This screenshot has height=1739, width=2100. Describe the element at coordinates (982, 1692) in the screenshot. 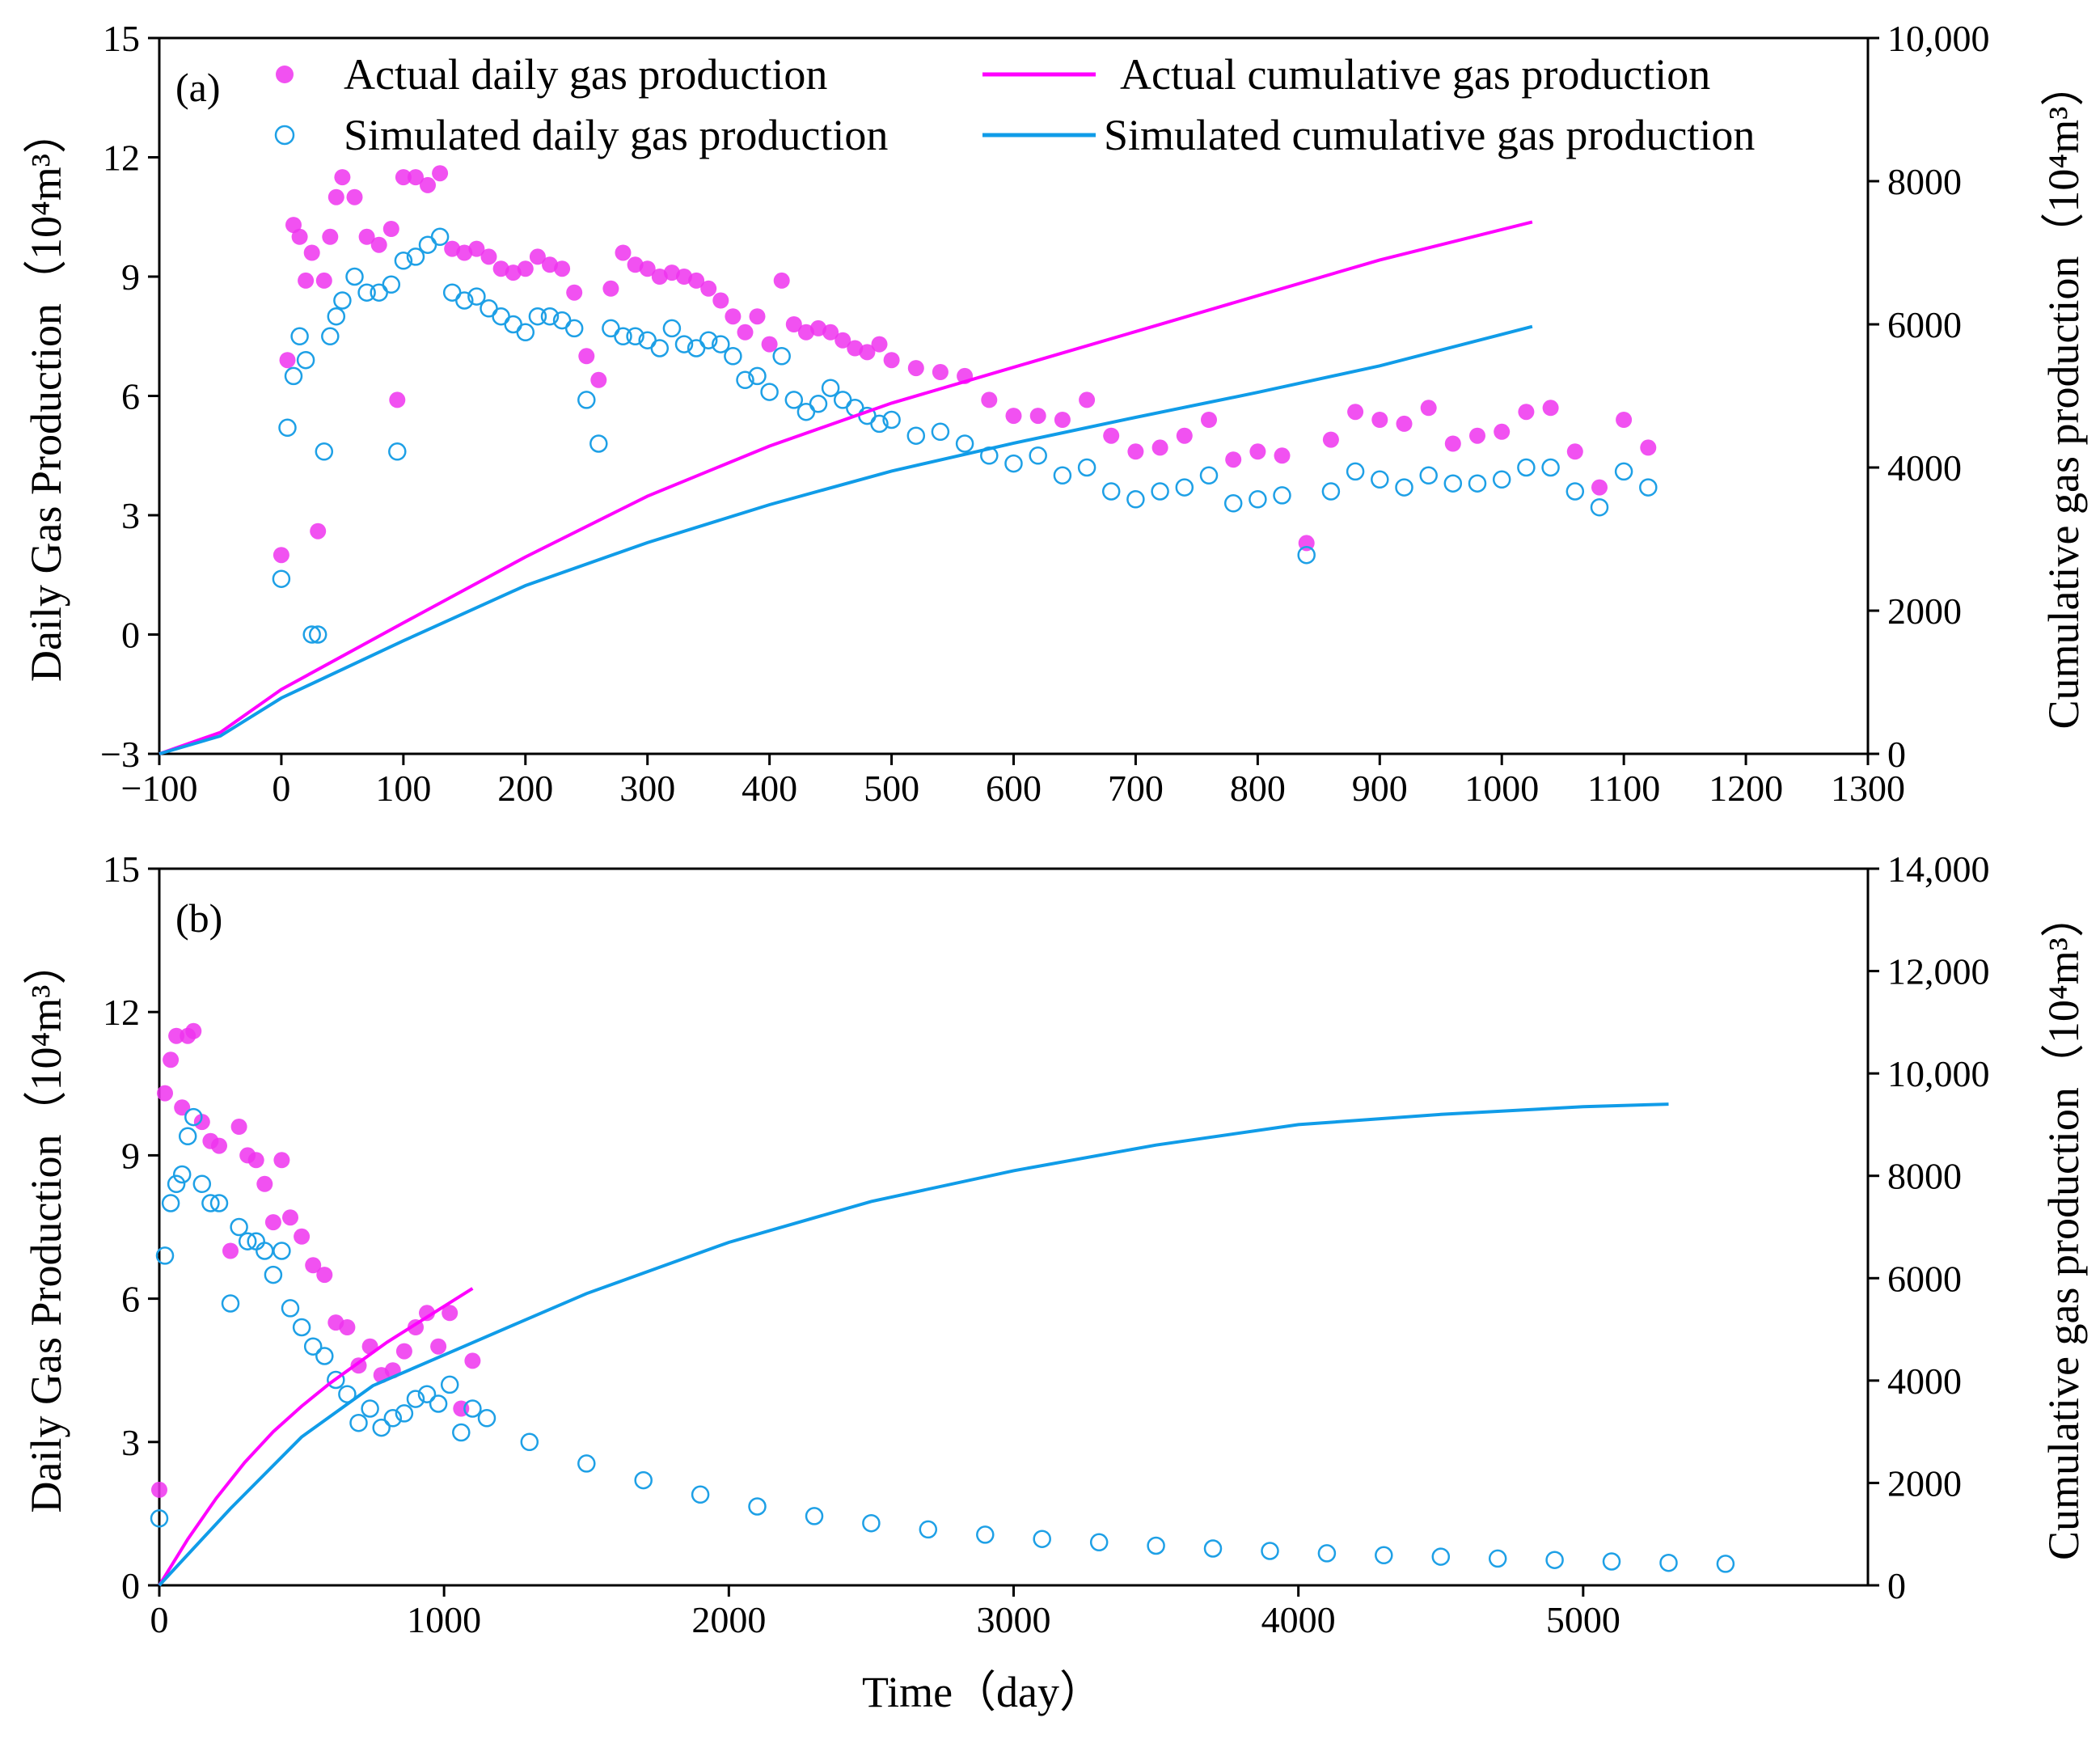

I see `x-axis-label: Time（day）` at that location.